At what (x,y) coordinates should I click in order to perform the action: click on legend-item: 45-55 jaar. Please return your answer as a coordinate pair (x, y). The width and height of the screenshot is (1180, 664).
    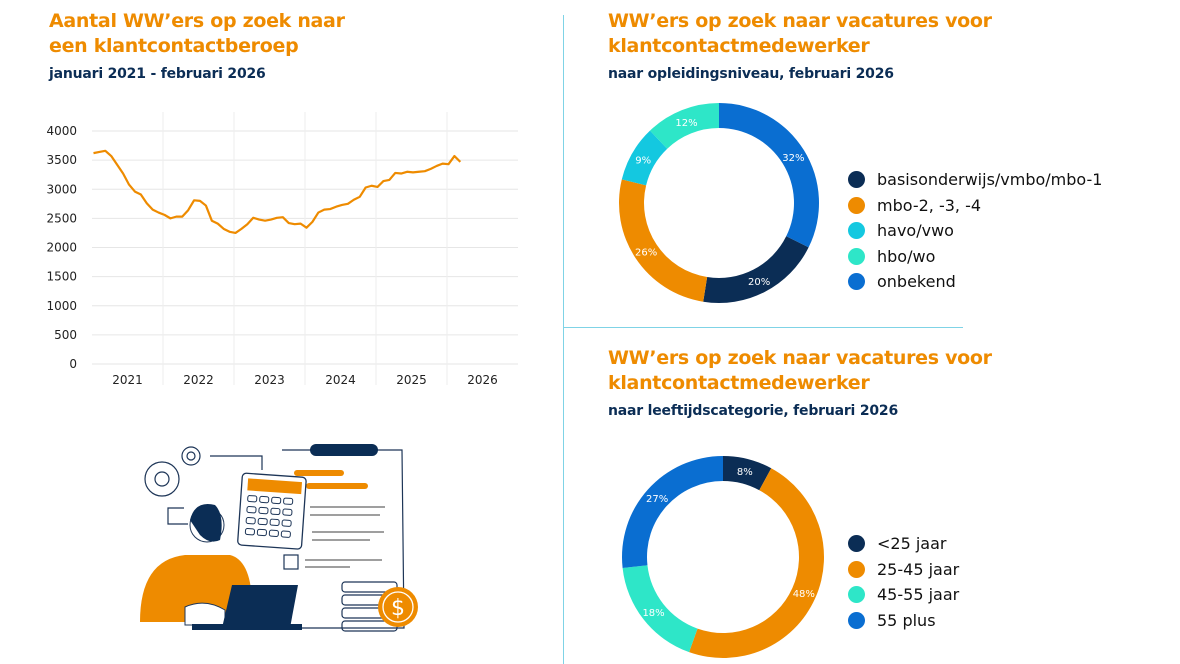
    Looking at the image, I should click on (903, 595).